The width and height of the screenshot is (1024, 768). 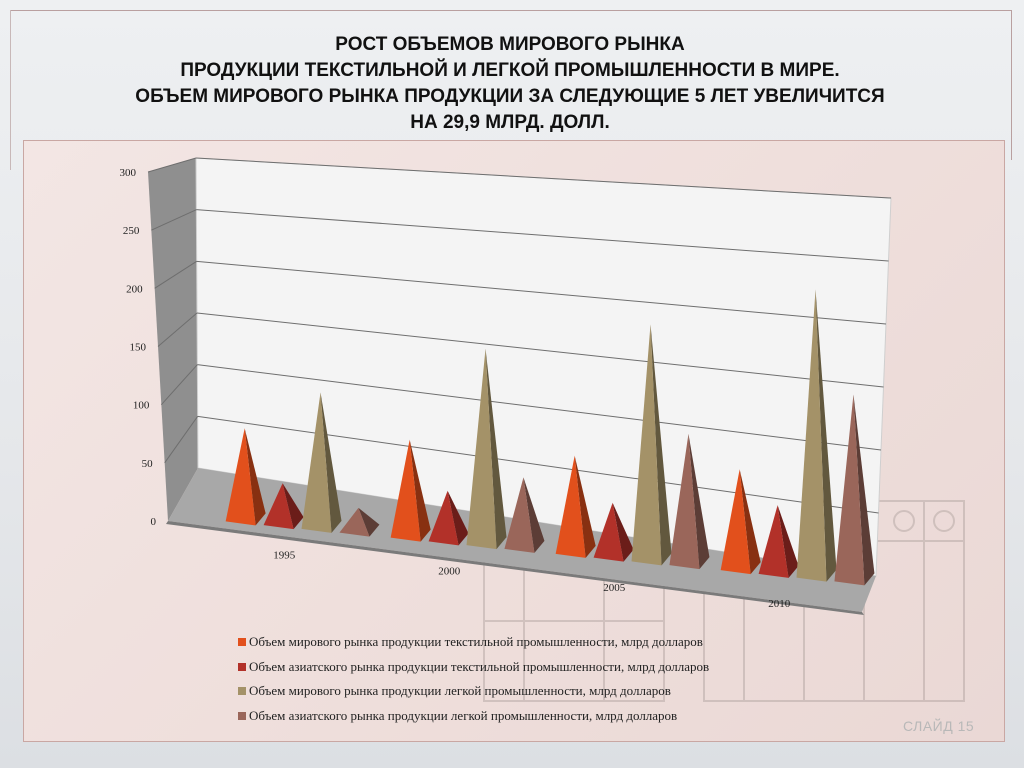 What do you see at coordinates (1011, 85) in the screenshot?
I see `slide-frame-right` at bounding box center [1011, 85].